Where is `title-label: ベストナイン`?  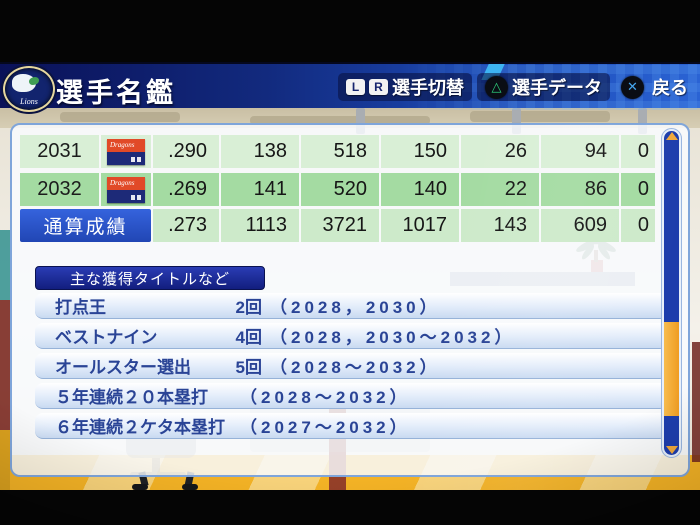
title-label: ベストナイン is located at coordinates (106, 337).